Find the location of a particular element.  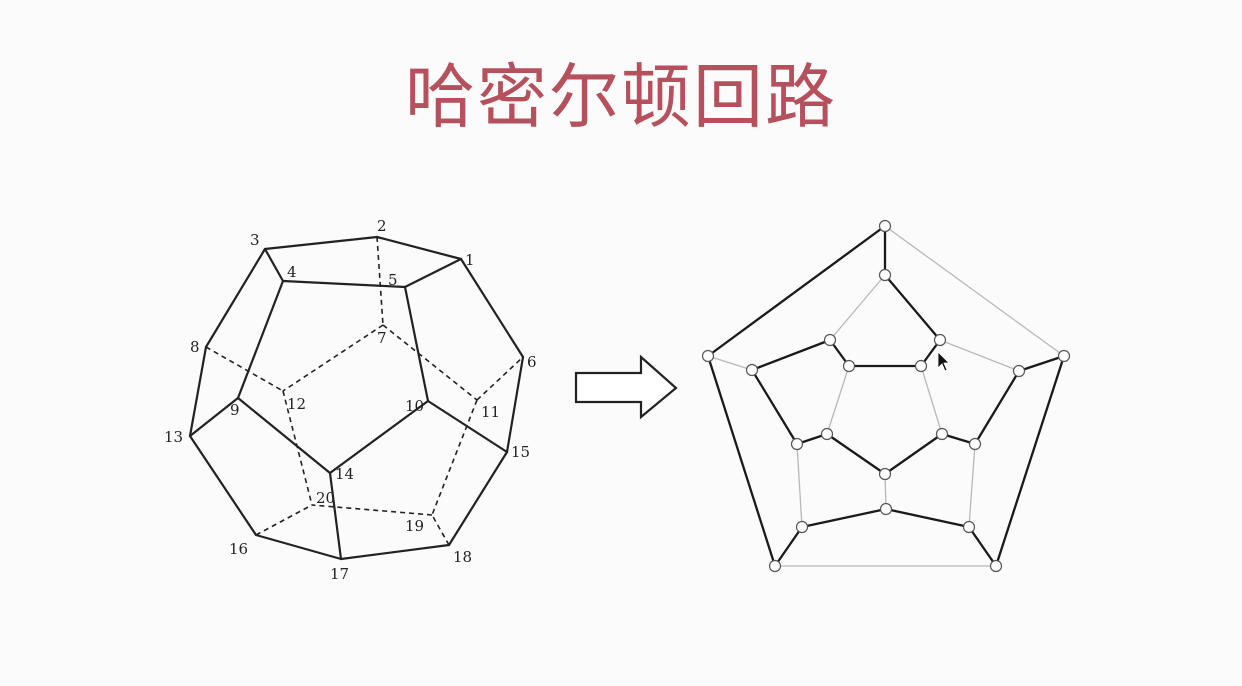

vertex-label-16: 16 is located at coordinates (238, 549).